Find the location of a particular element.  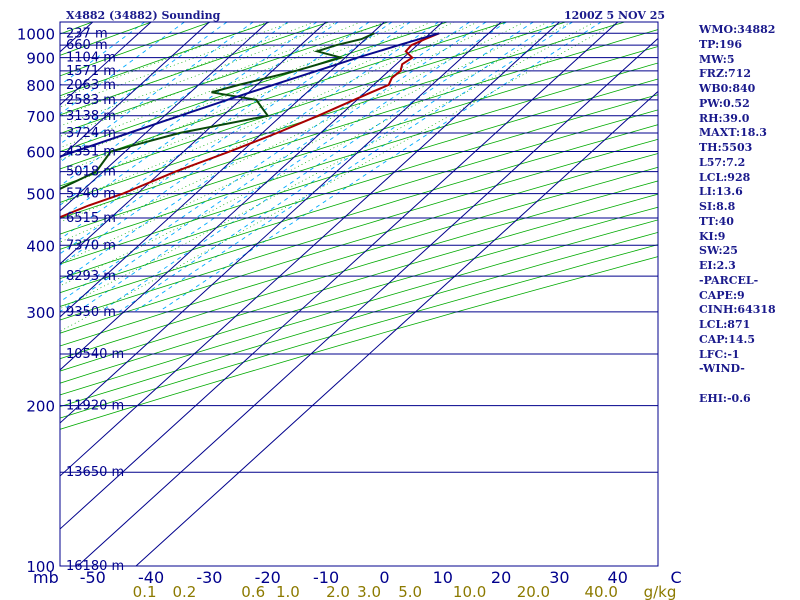

station-title: X4882 (34882) Sounding is located at coordinates (143, 15).